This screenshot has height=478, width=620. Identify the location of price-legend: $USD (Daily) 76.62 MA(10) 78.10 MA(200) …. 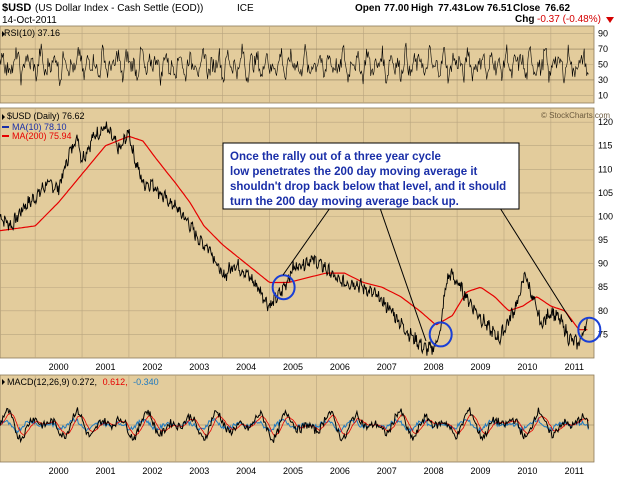
(43, 126).